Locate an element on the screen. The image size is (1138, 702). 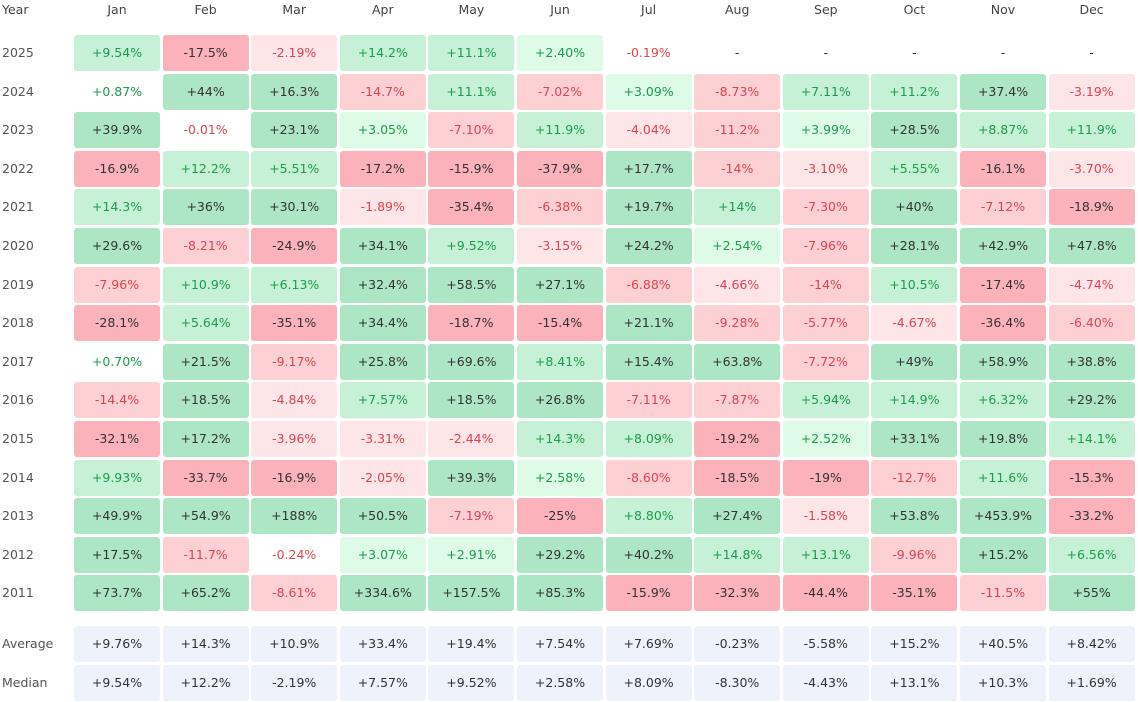
row-2016-cell-sep: +5.94% is located at coordinates (825, 400).